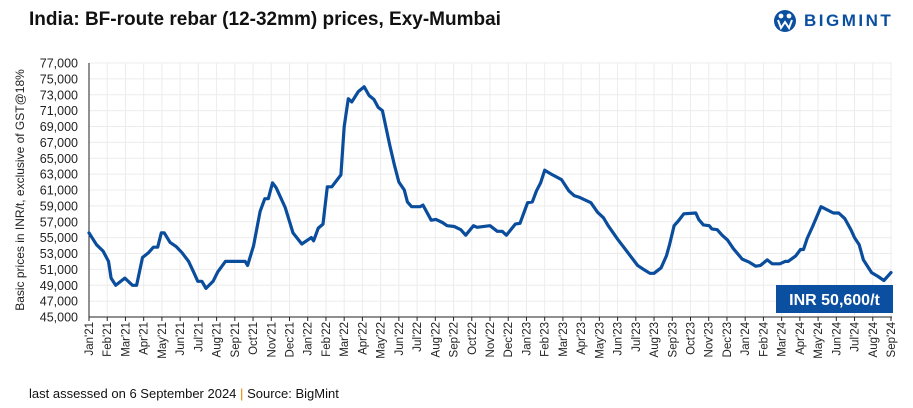 This screenshot has height=408, width=913. I want to click on y-tick-label: 55,000, so click(59, 238).